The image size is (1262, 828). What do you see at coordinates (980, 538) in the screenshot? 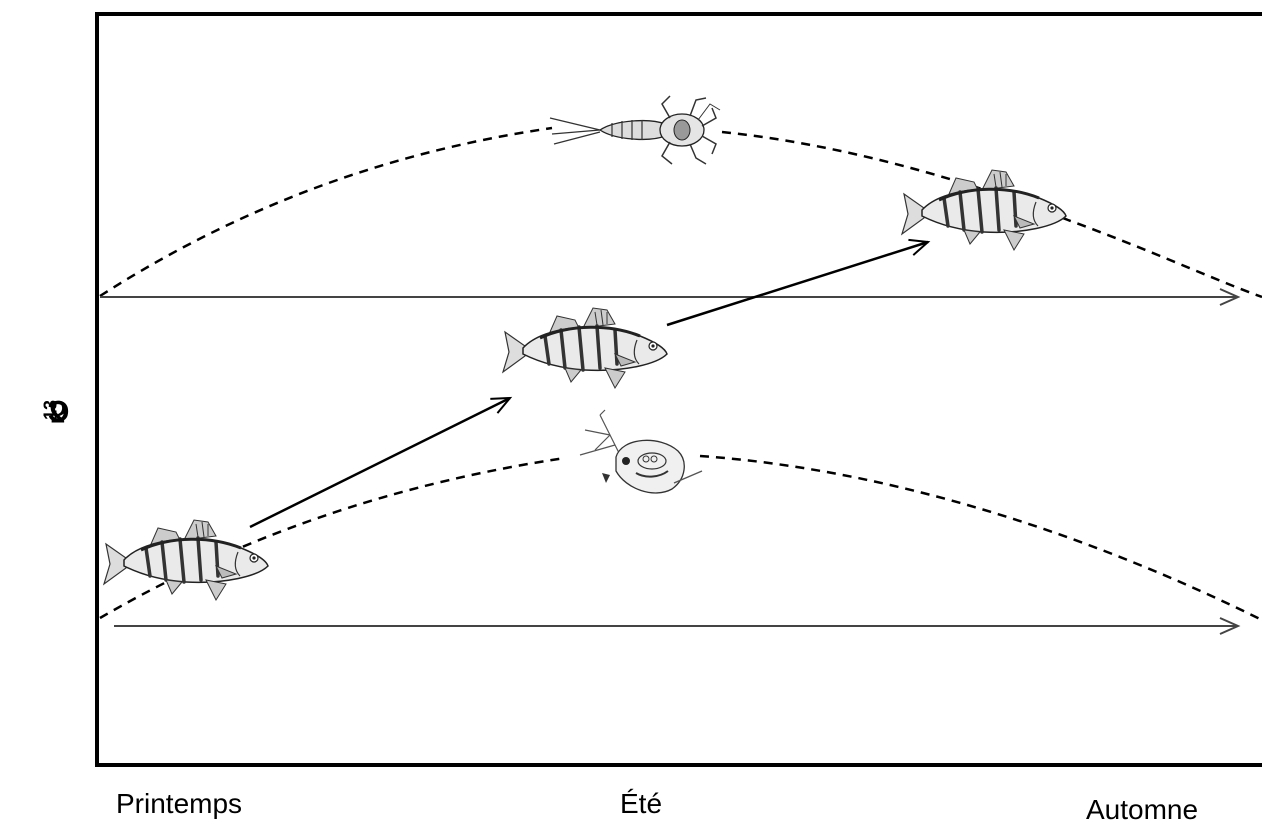
I see `dashed-curve-lower-right` at bounding box center [980, 538].